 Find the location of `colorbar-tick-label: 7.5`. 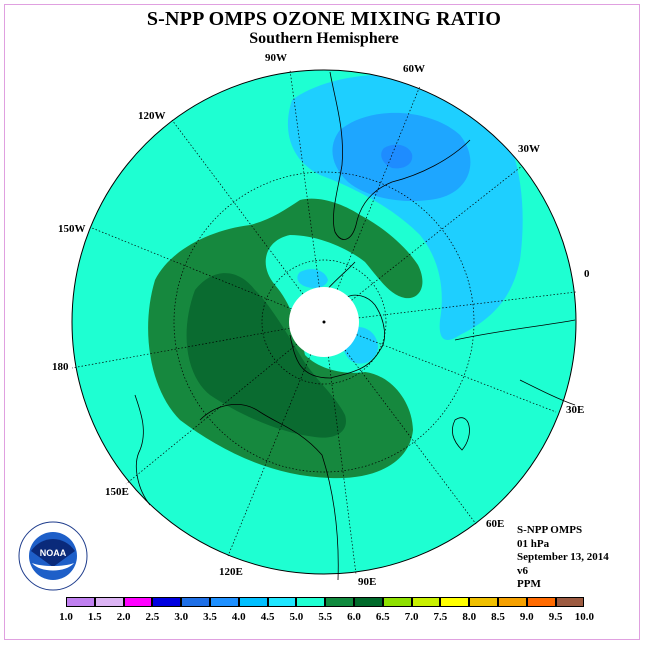

colorbar-tick-label: 7.5 is located at coordinates (440, 617).